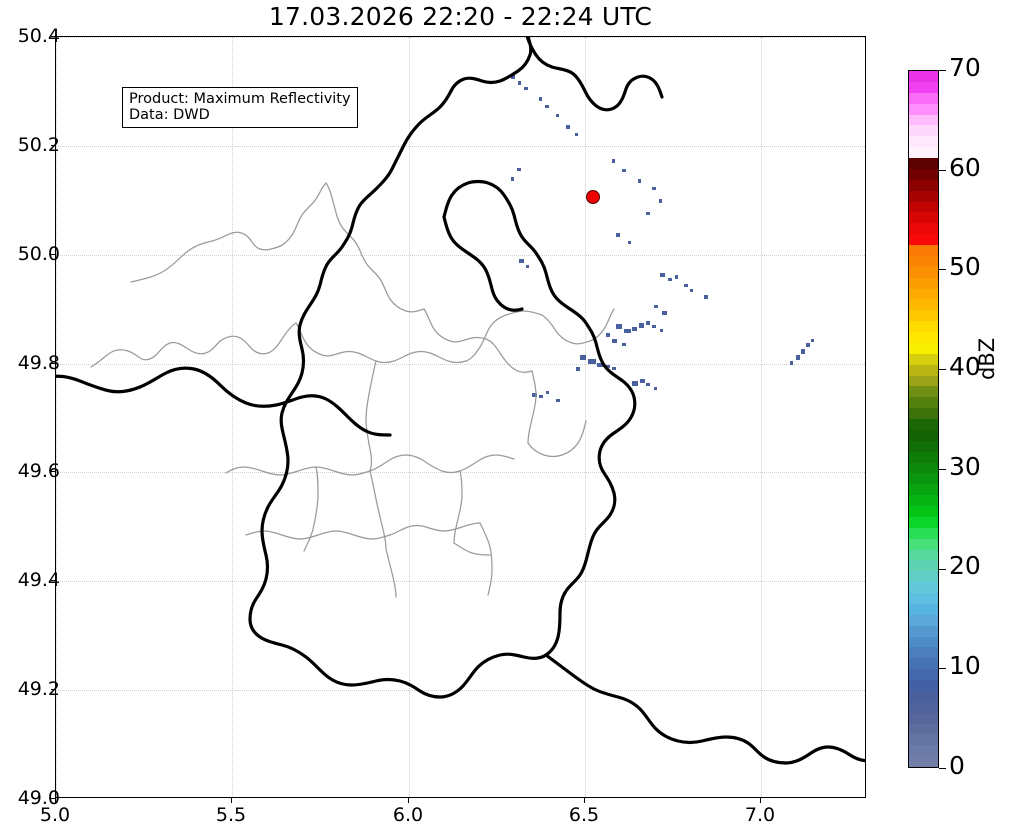  Describe the element at coordinates (169, 115) in the screenshot. I see `data-source-line: Data: DWD` at that location.